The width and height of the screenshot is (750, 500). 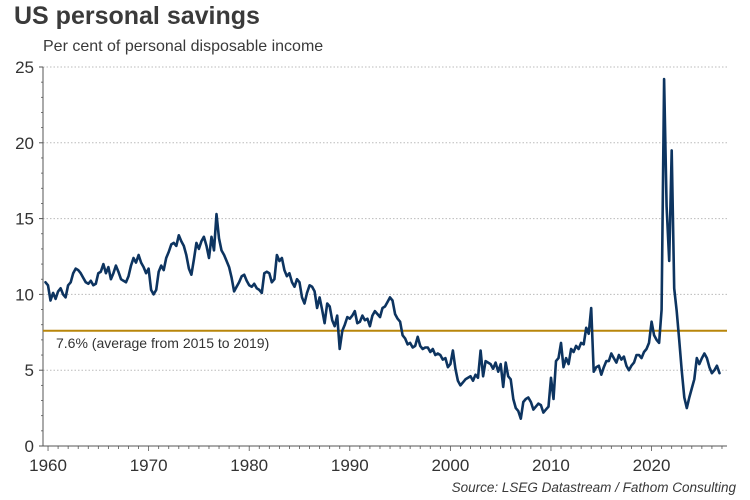 What do you see at coordinates (29, 370) in the screenshot?
I see `y-tick-label-5: 5` at bounding box center [29, 370].